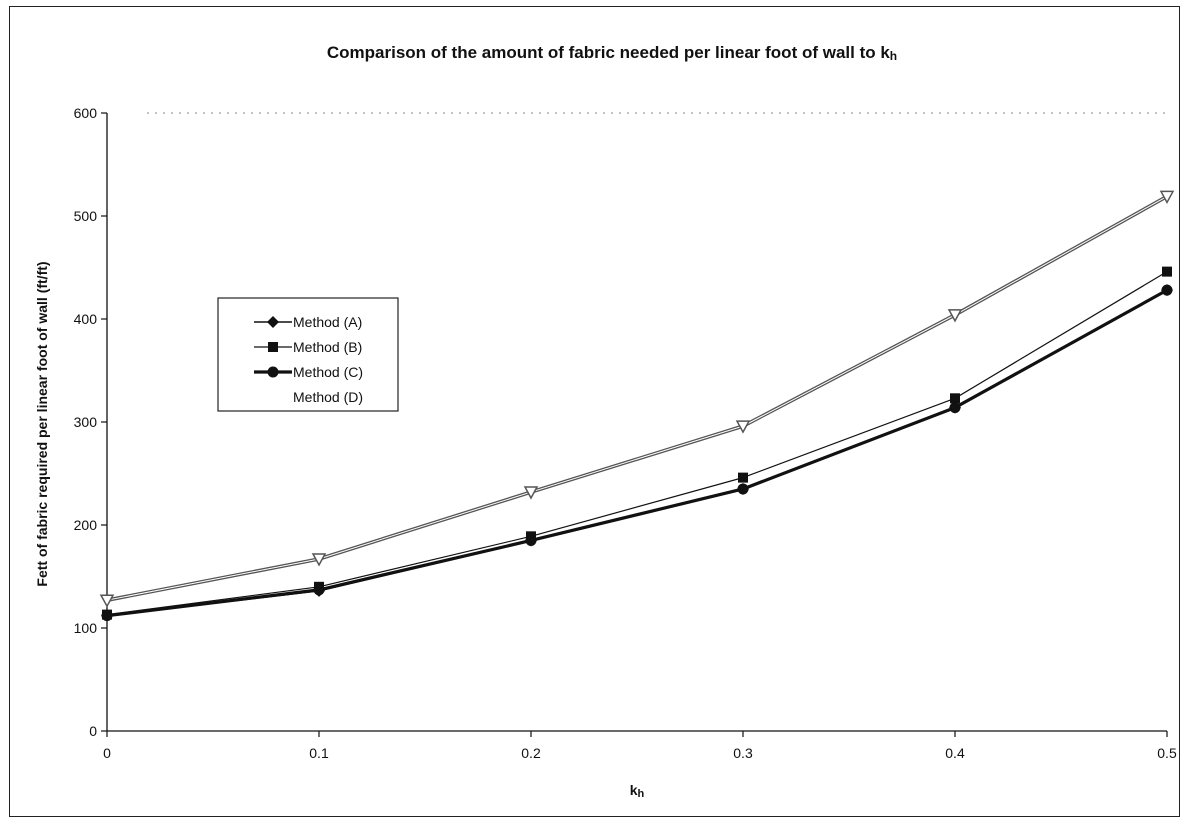  Describe the element at coordinates (327, 347) in the screenshot. I see `legend-label: Method (B)` at that location.